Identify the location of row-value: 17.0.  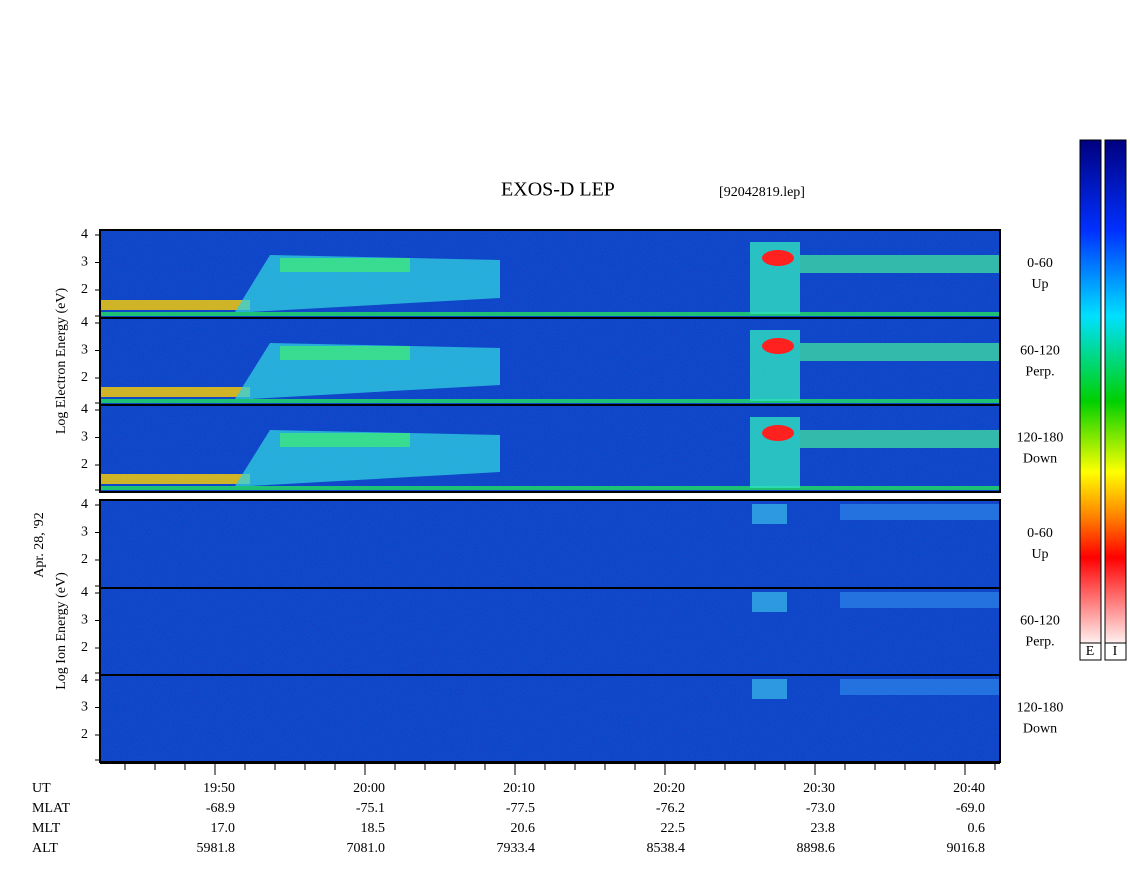
(223, 828).